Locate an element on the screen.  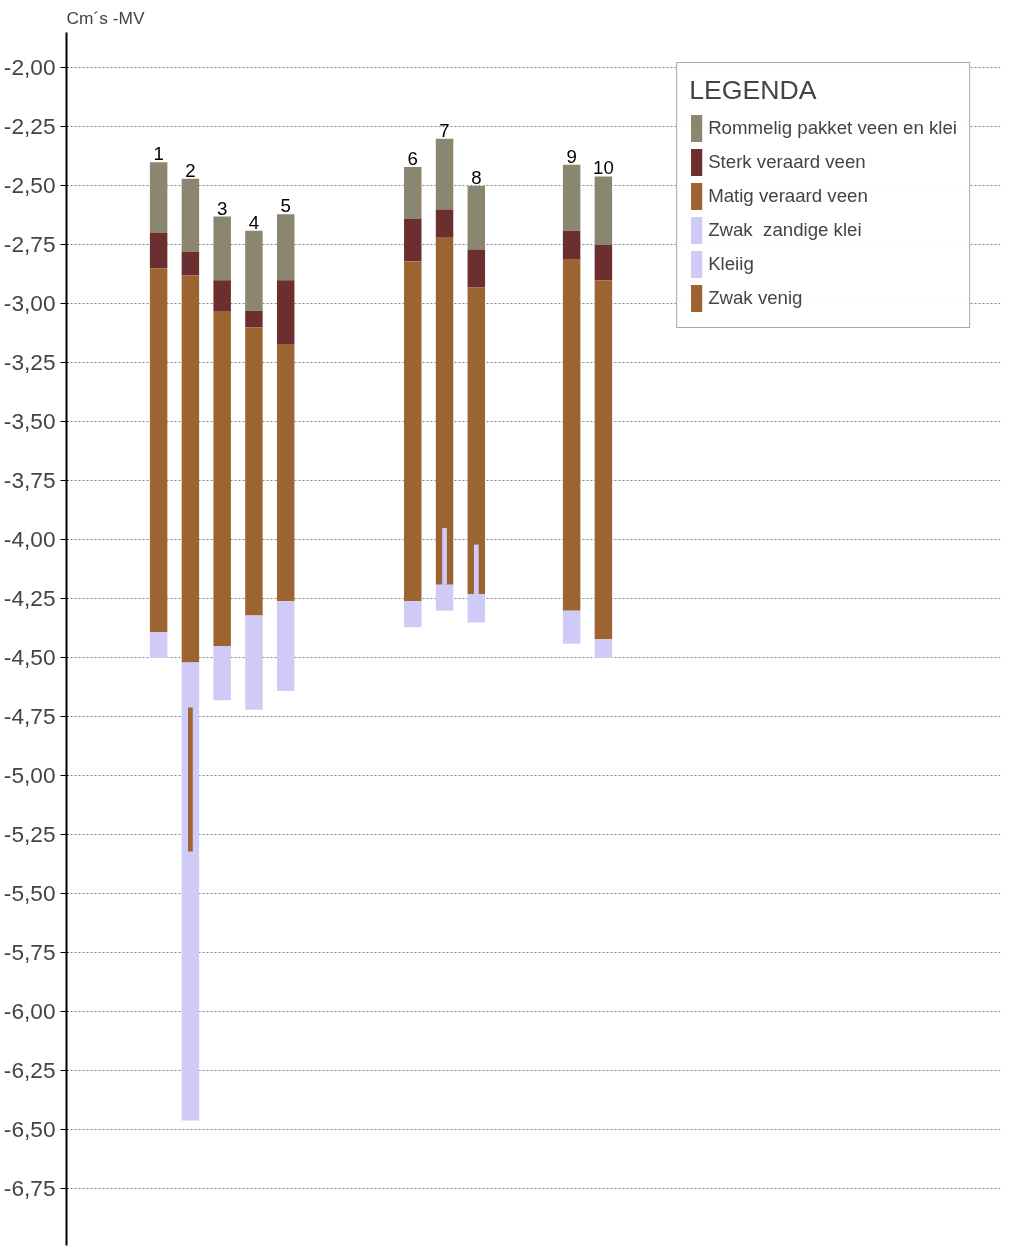
y-tick-label: -2,50 is located at coordinates (29, 185).